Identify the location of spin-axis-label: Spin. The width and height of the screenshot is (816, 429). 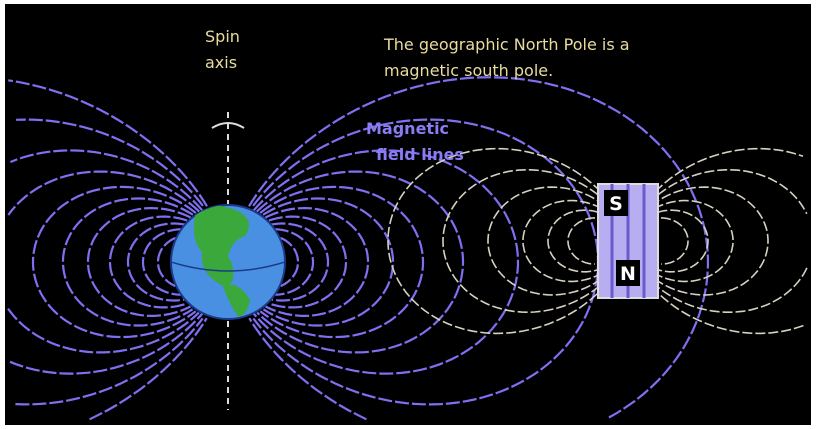
(222, 36).